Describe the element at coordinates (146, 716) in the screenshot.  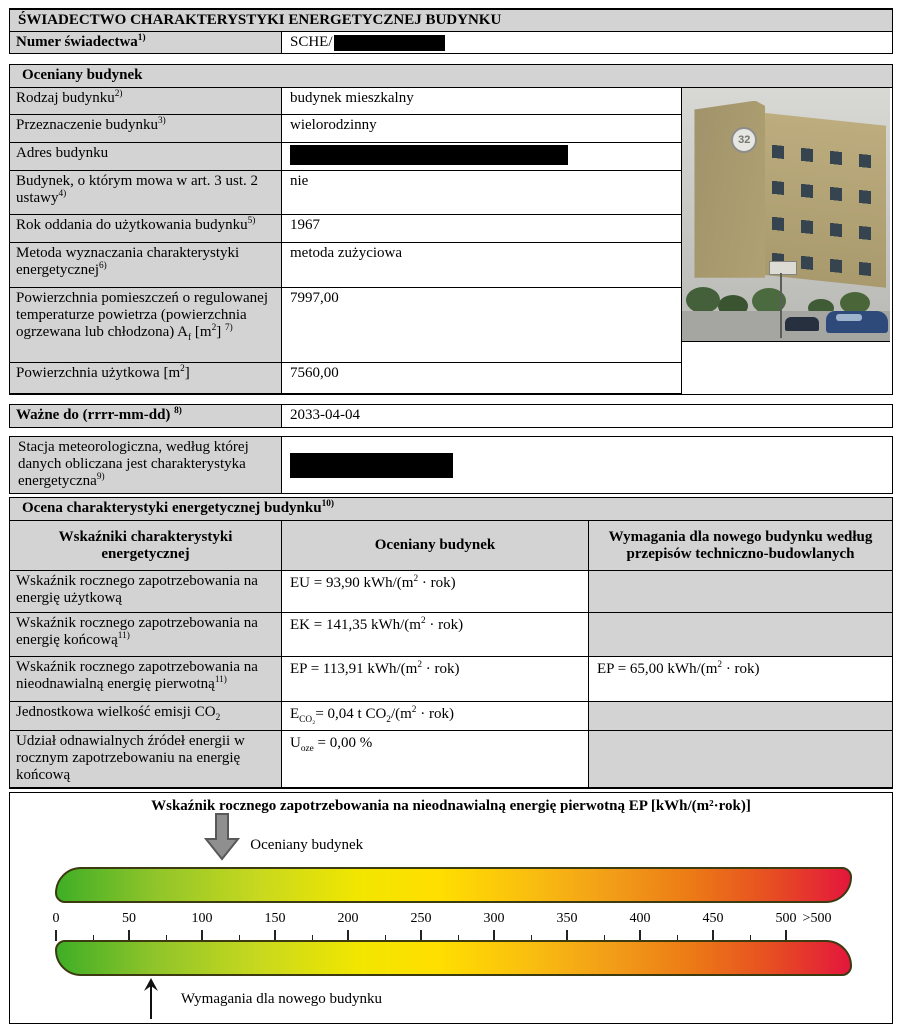
I see `indicator-label: Jednostkowa wielkość emisji CO2` at that location.